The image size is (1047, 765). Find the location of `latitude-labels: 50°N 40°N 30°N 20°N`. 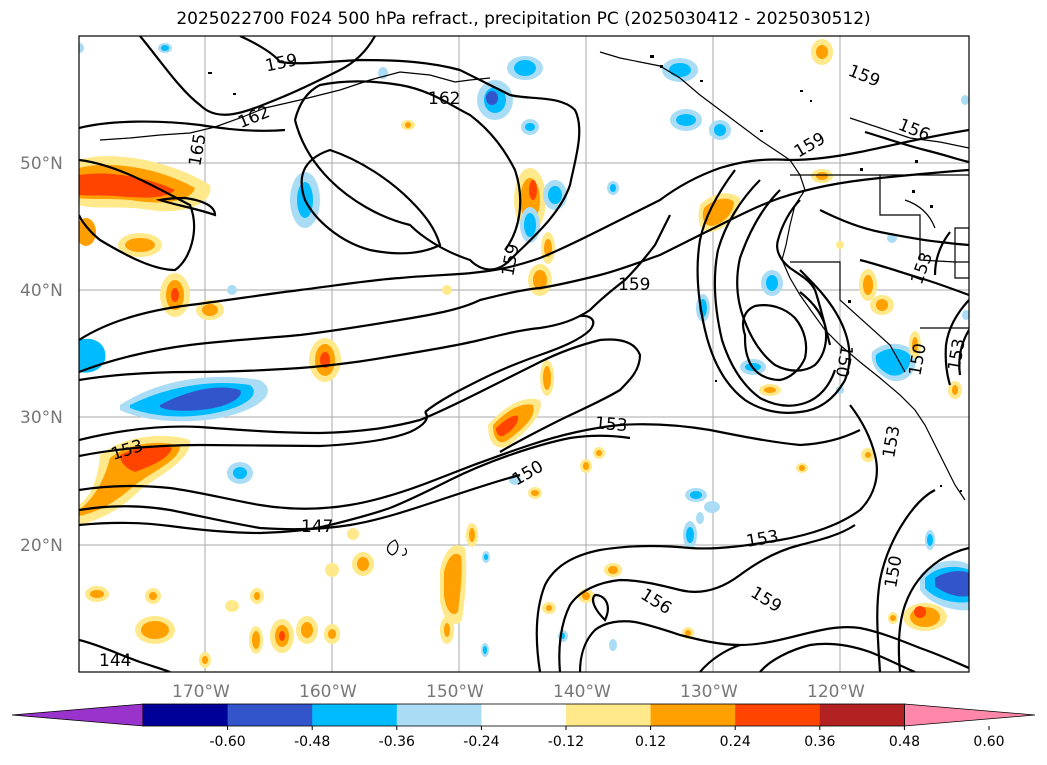

latitude-labels: 50°N 40°N 30°N 20°N is located at coordinates (41, 355).